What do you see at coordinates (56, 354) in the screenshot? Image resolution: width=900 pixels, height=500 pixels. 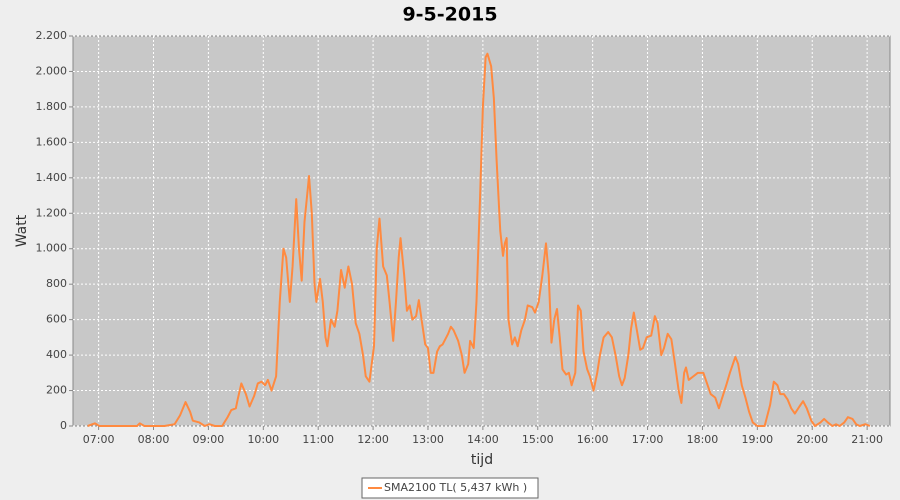 I see `y-tick-label: 400` at bounding box center [56, 354].